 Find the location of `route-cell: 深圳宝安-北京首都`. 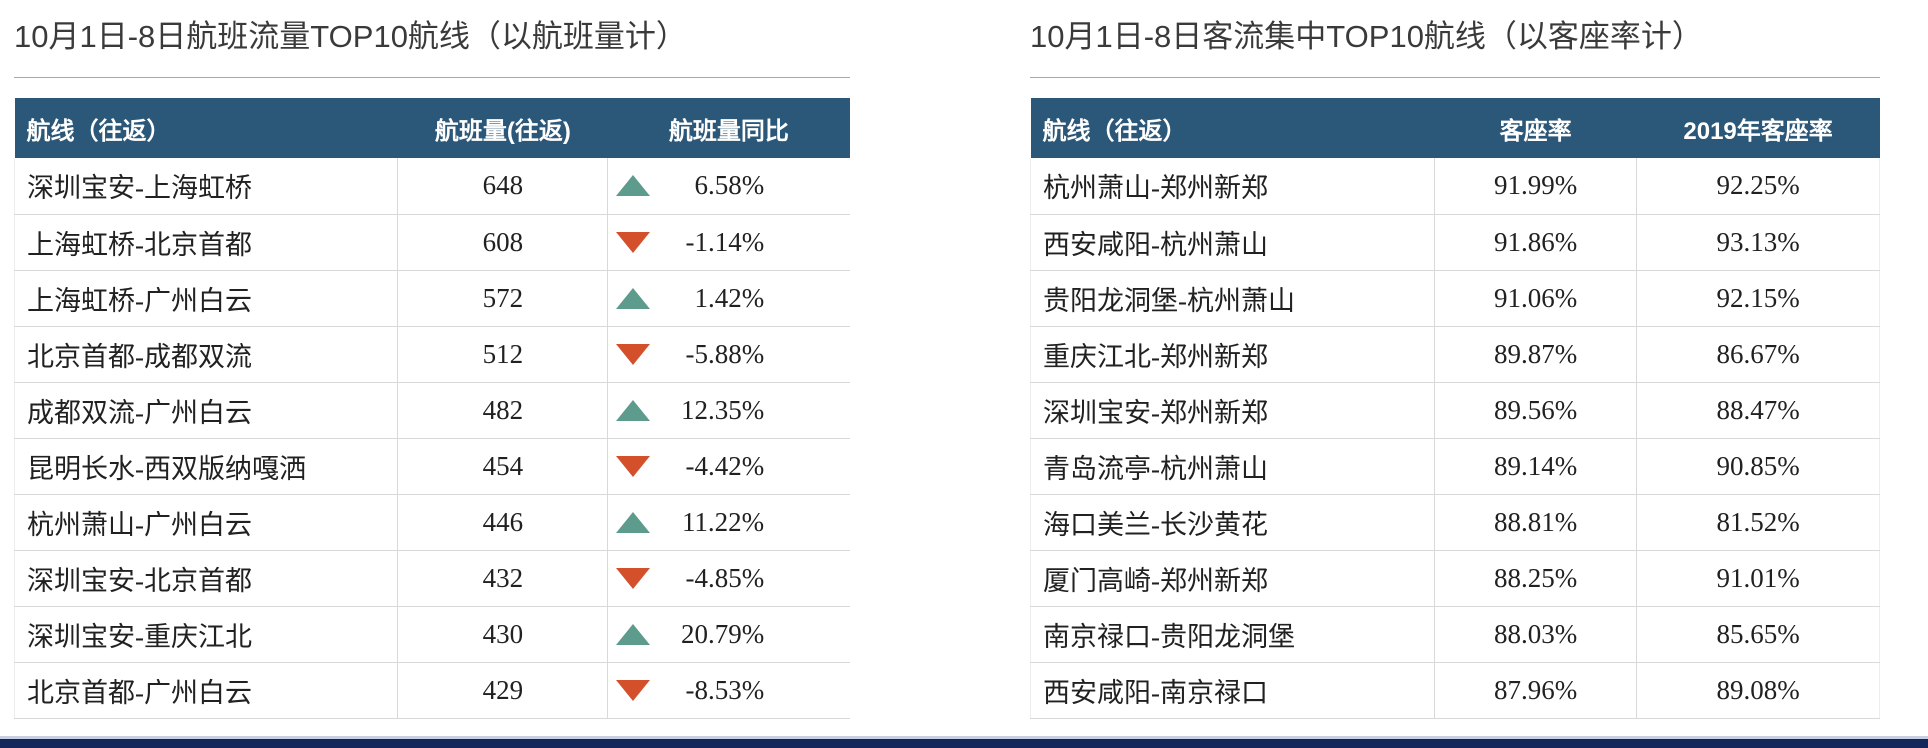

route-cell: 深圳宝安-北京首都 is located at coordinates (205, 578).